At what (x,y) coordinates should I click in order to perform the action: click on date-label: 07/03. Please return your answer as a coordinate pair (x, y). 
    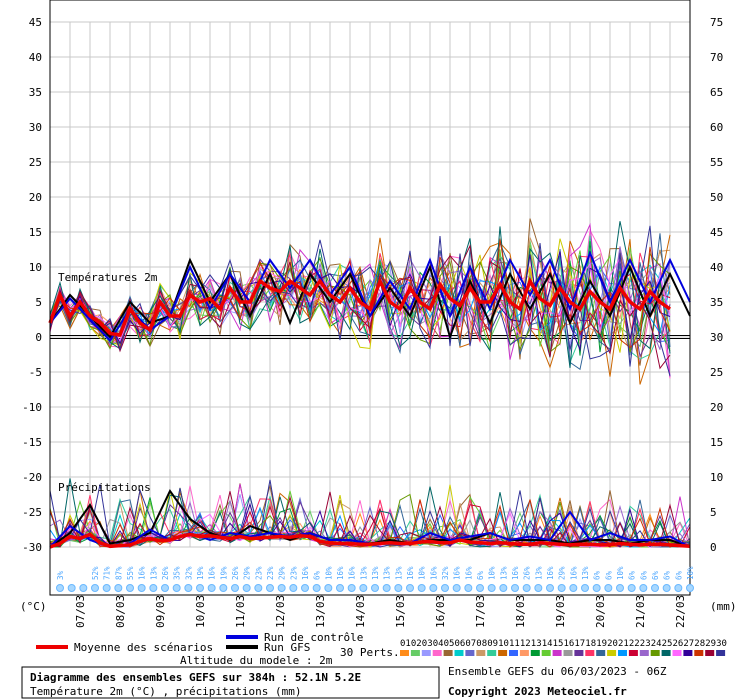
    Looking at the image, I should click on (80, 611).